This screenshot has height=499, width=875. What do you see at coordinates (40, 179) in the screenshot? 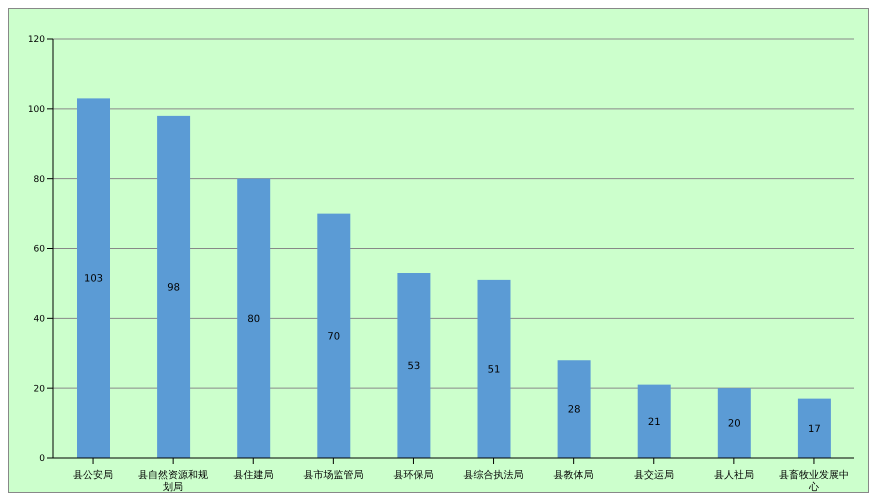
I see `y-tick-label: 80` at bounding box center [40, 179].